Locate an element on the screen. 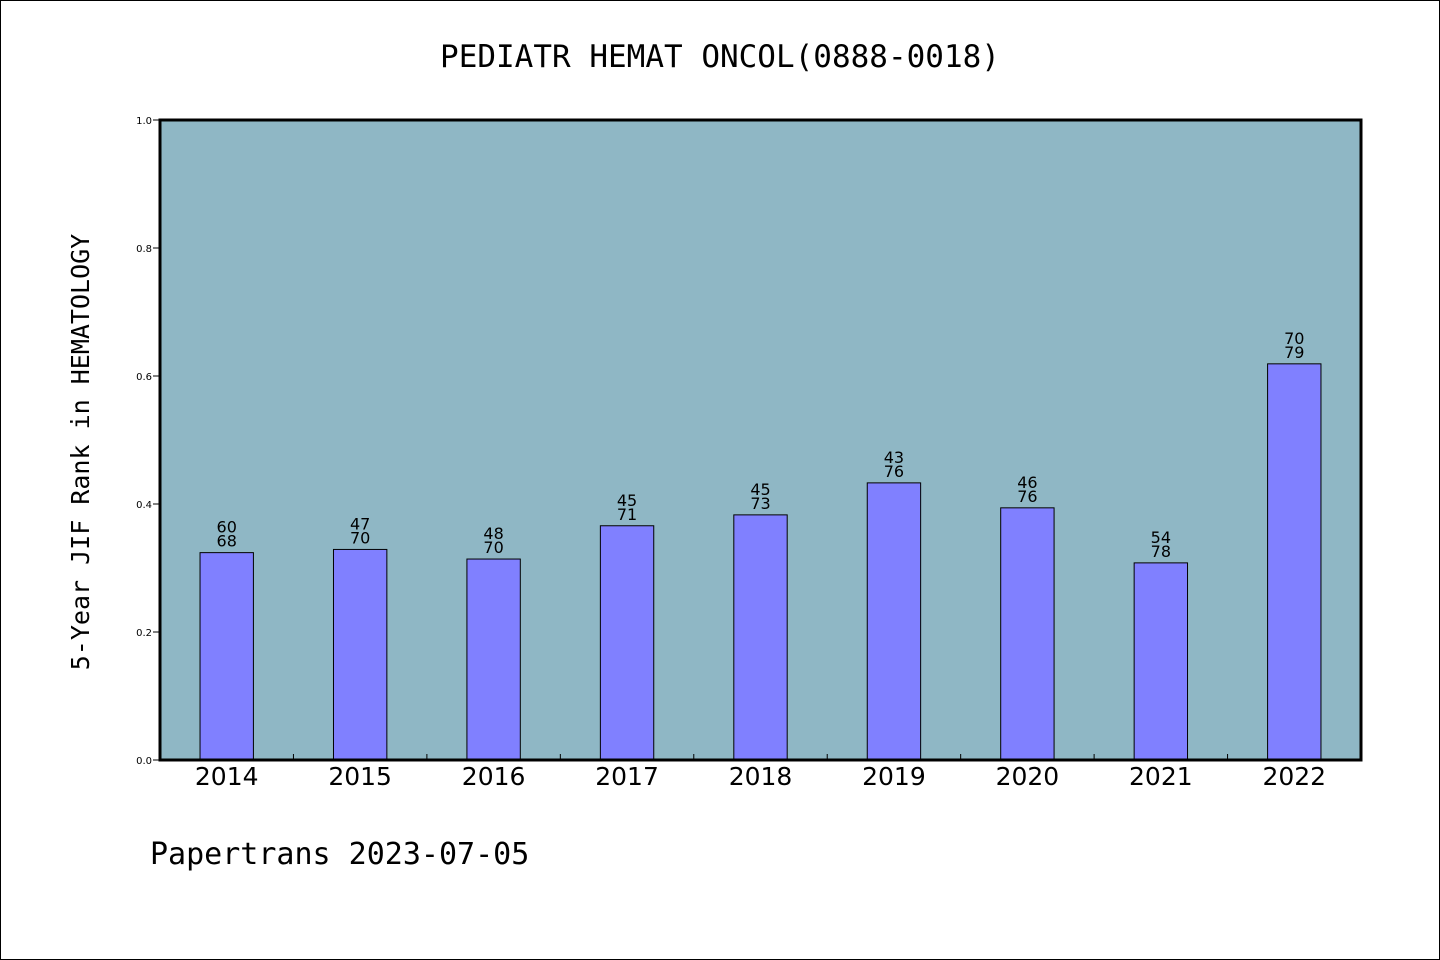 Image resolution: width=1440 pixels, height=960 pixels. chart-title: PEDIATR HEMAT ONCOL(0888-0018) is located at coordinates (720, 57).